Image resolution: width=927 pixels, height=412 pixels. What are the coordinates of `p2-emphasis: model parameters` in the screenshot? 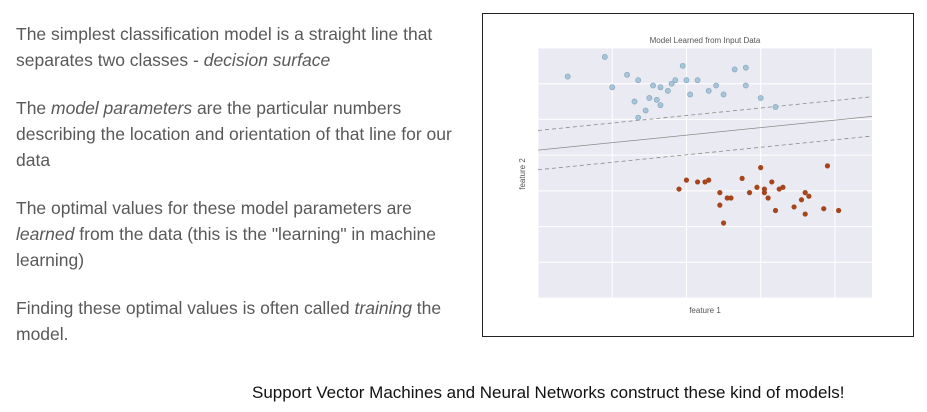 It's located at (122, 108).